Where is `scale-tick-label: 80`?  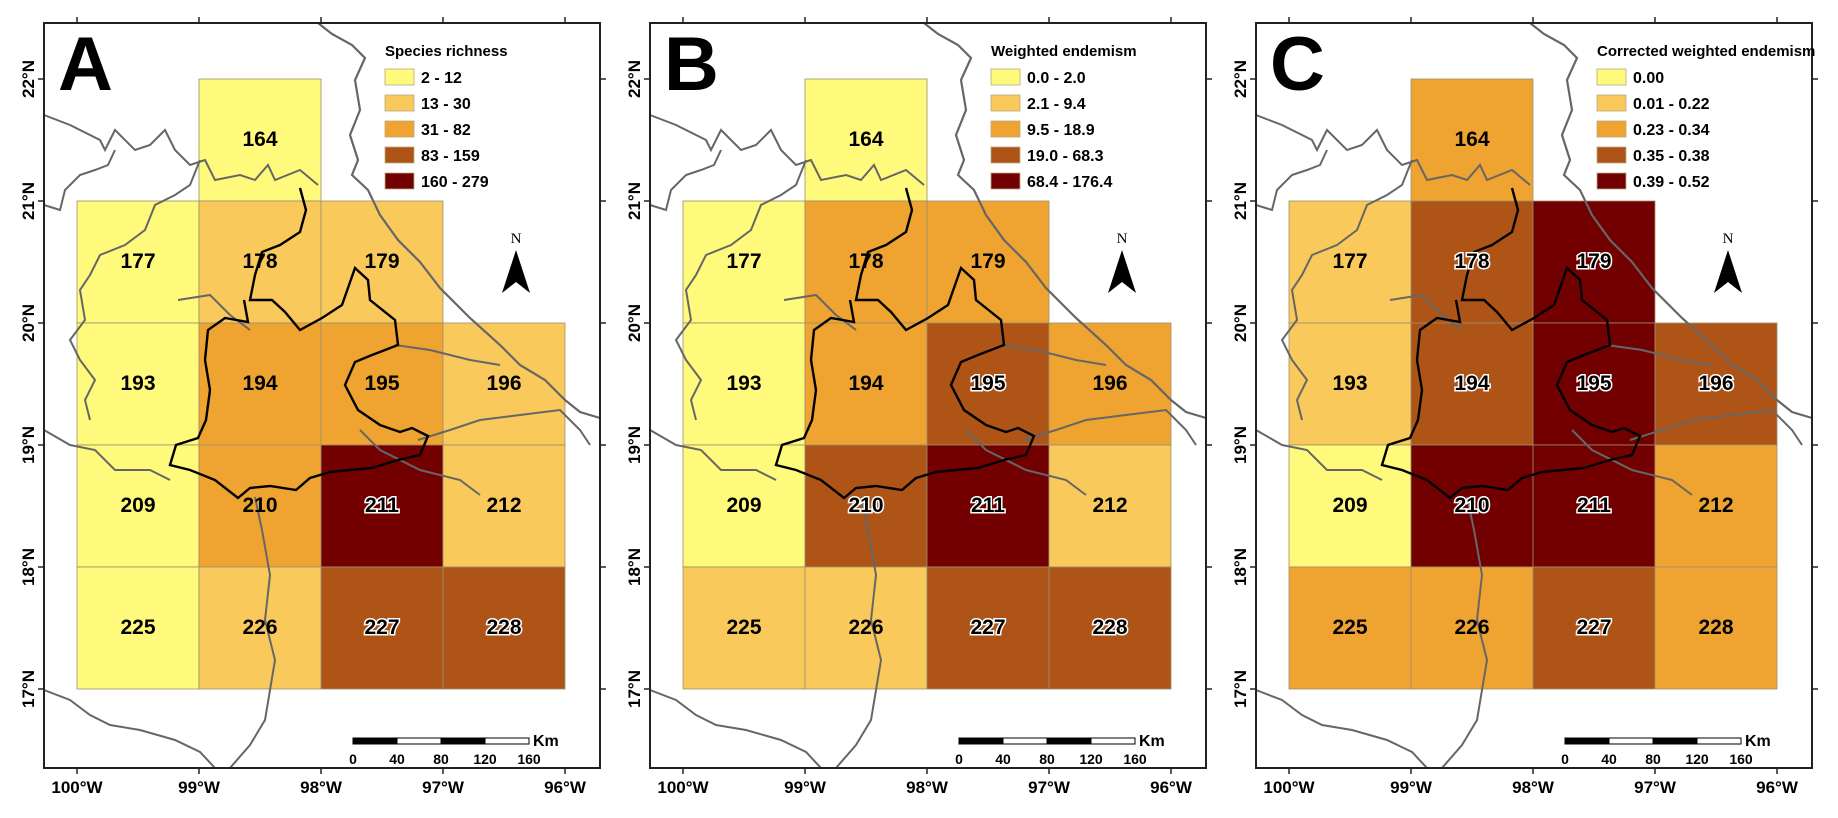 scale-tick-label: 80 is located at coordinates (1653, 759).